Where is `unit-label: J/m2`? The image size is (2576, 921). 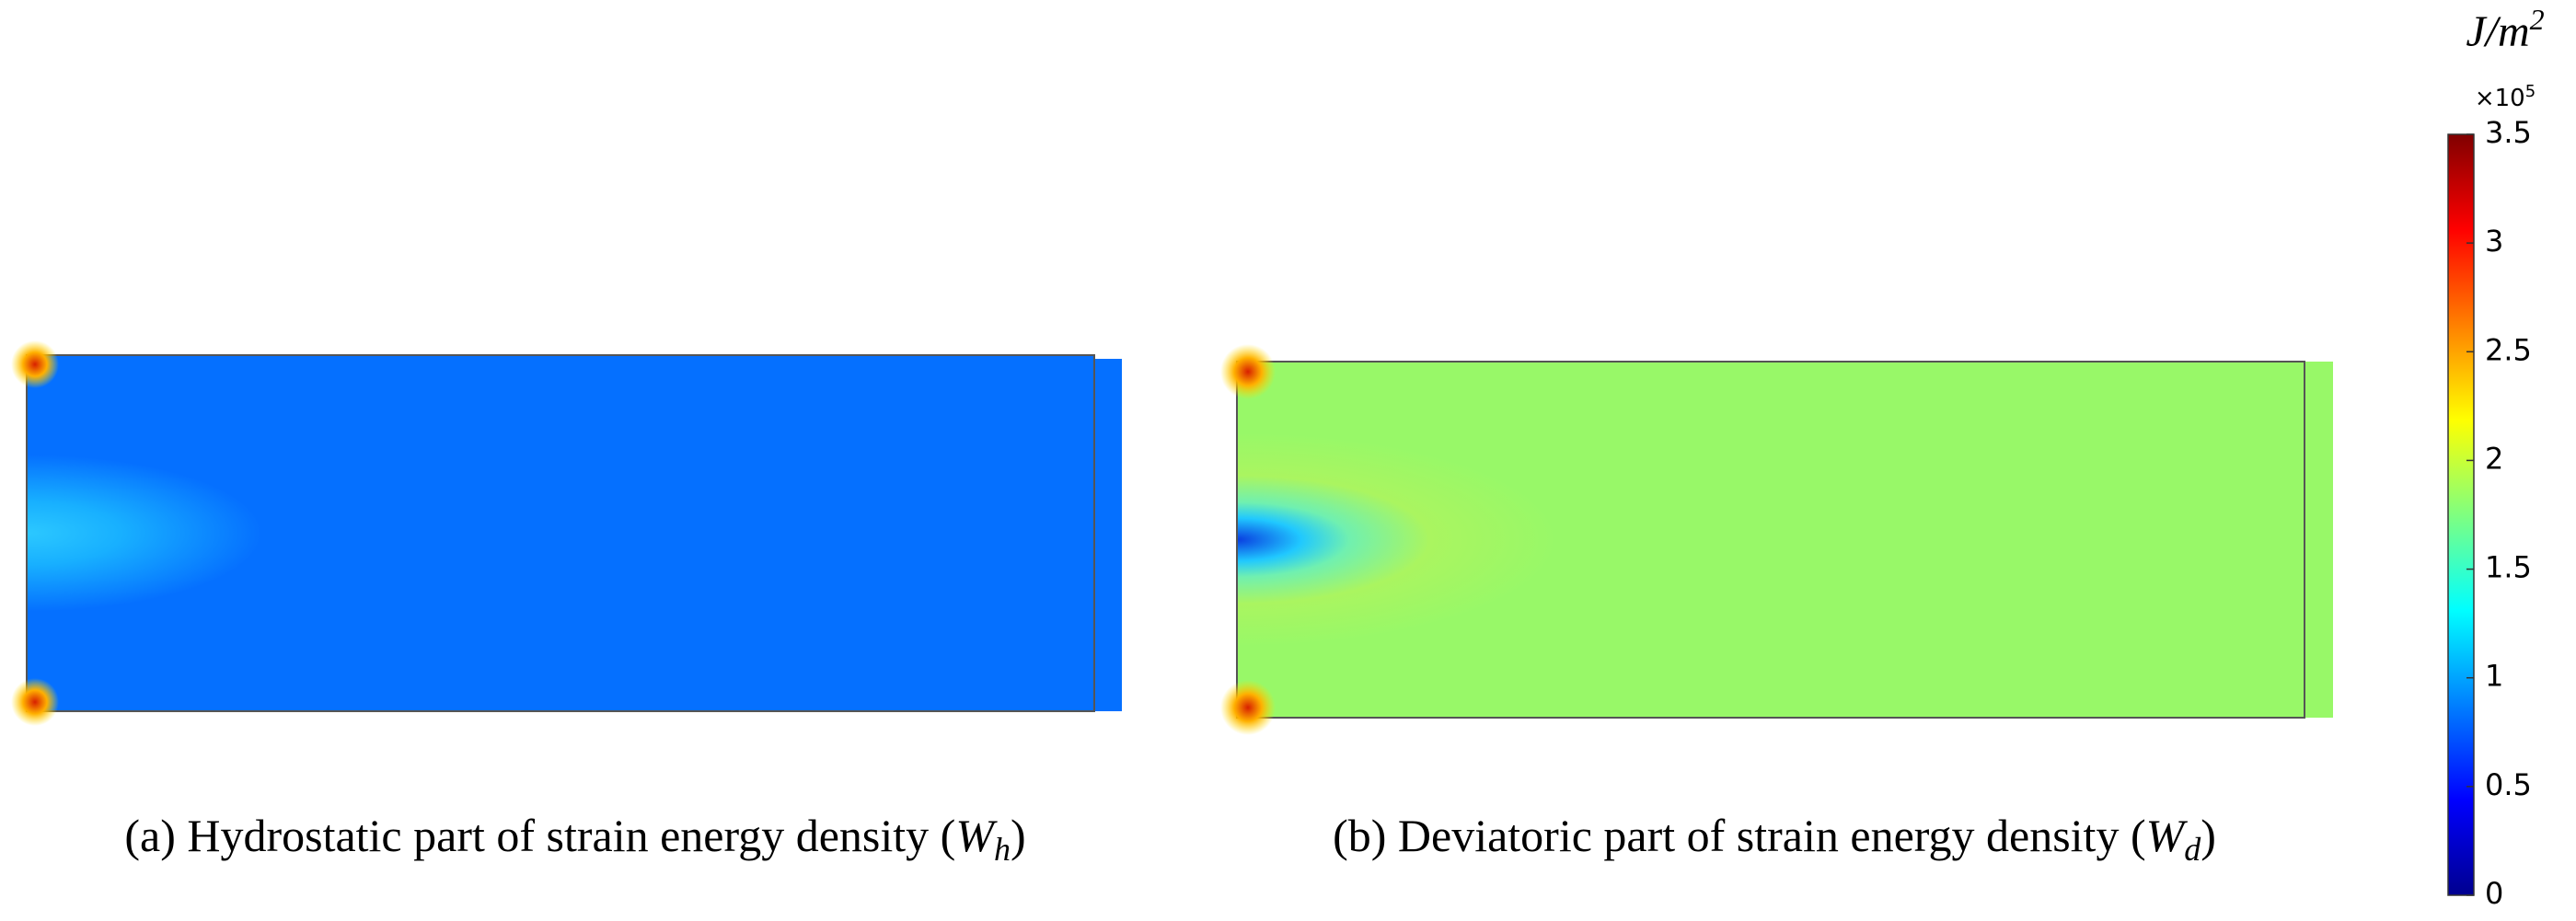
unit-label: J/m2 is located at coordinates (2505, 30).